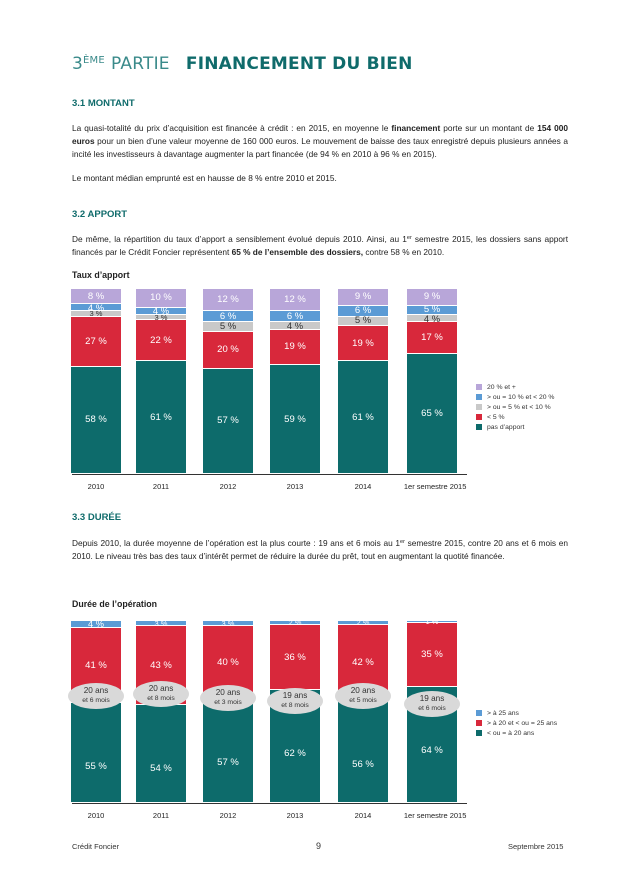  What do you see at coordinates (161, 417) in the screenshot?
I see `data-label: 61 %` at bounding box center [161, 417].